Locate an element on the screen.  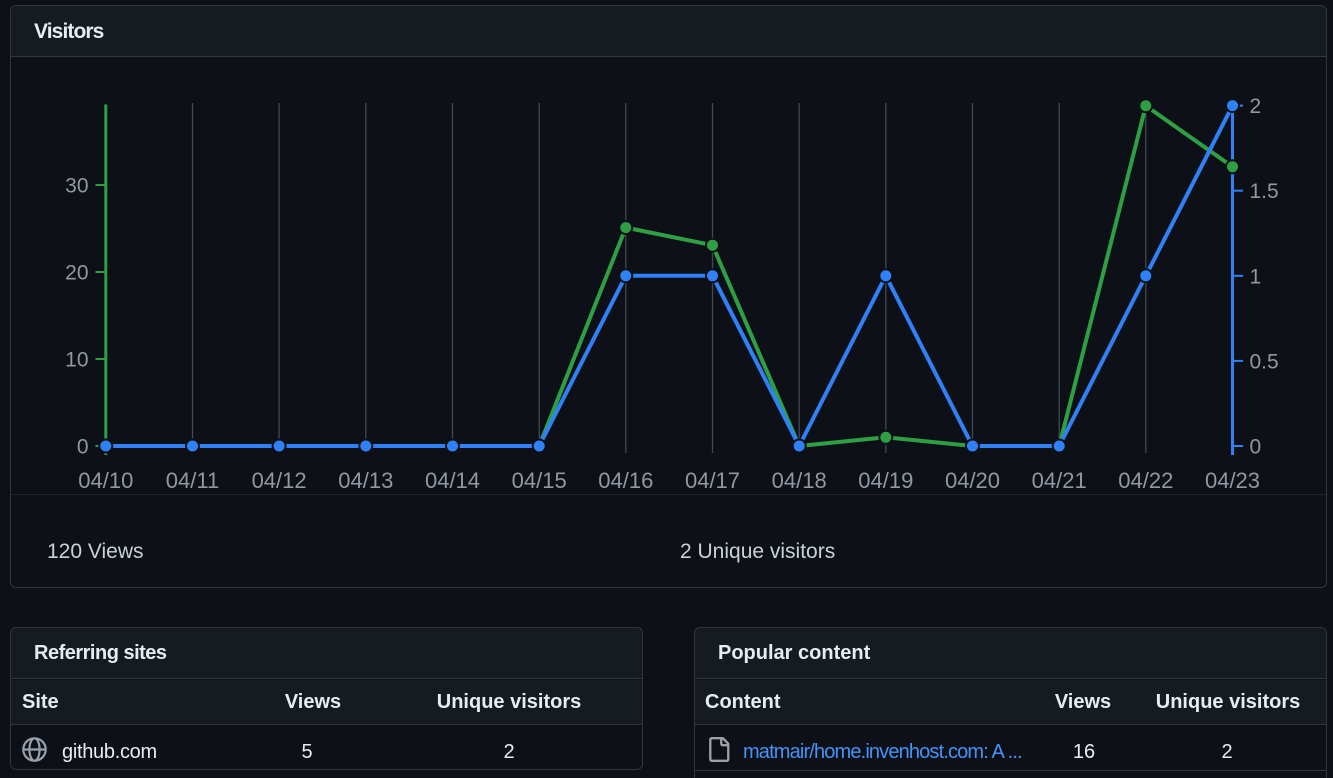
svg-text: 04/14 is located at coordinates (452, 480).